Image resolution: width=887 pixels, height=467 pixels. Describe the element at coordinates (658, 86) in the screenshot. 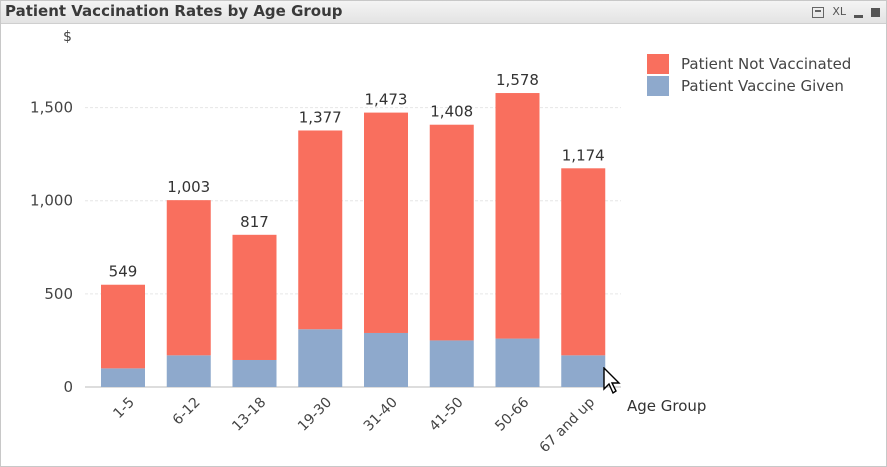

I see `legend-swatch-vaccine-given` at that location.